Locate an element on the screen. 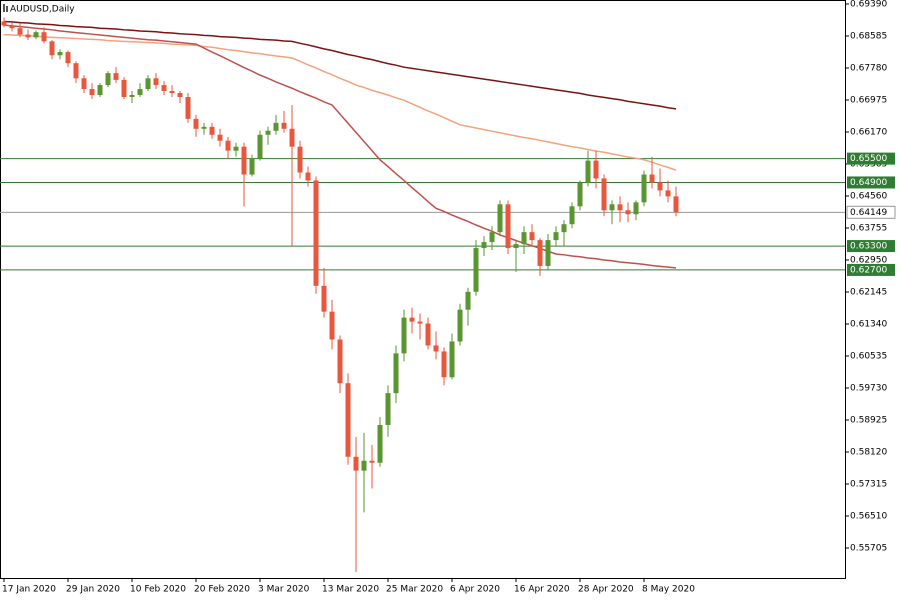 The height and width of the screenshot is (604, 900). x-tick-label: 8 May 2020 is located at coordinates (668, 590).